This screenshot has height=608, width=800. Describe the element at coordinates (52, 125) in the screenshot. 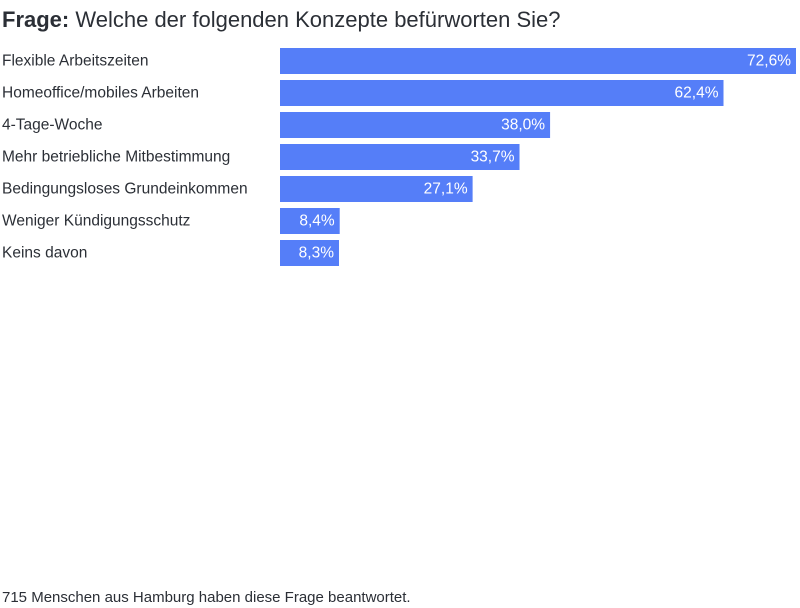

I see `category-label: 4-Tage-Woche` at that location.